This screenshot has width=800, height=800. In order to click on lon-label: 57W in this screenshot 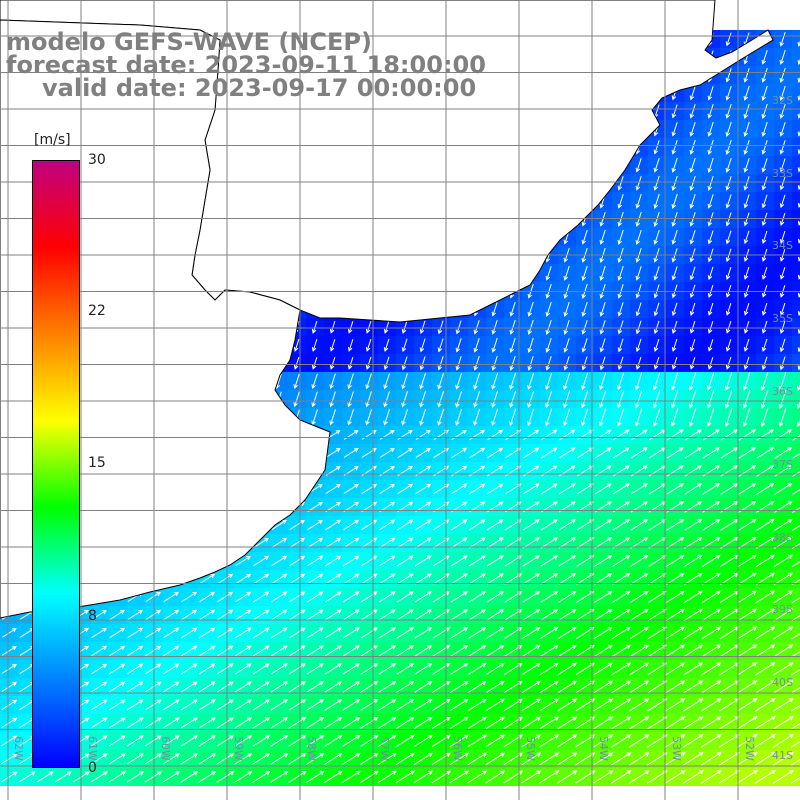, I will do `click(384, 748)`.